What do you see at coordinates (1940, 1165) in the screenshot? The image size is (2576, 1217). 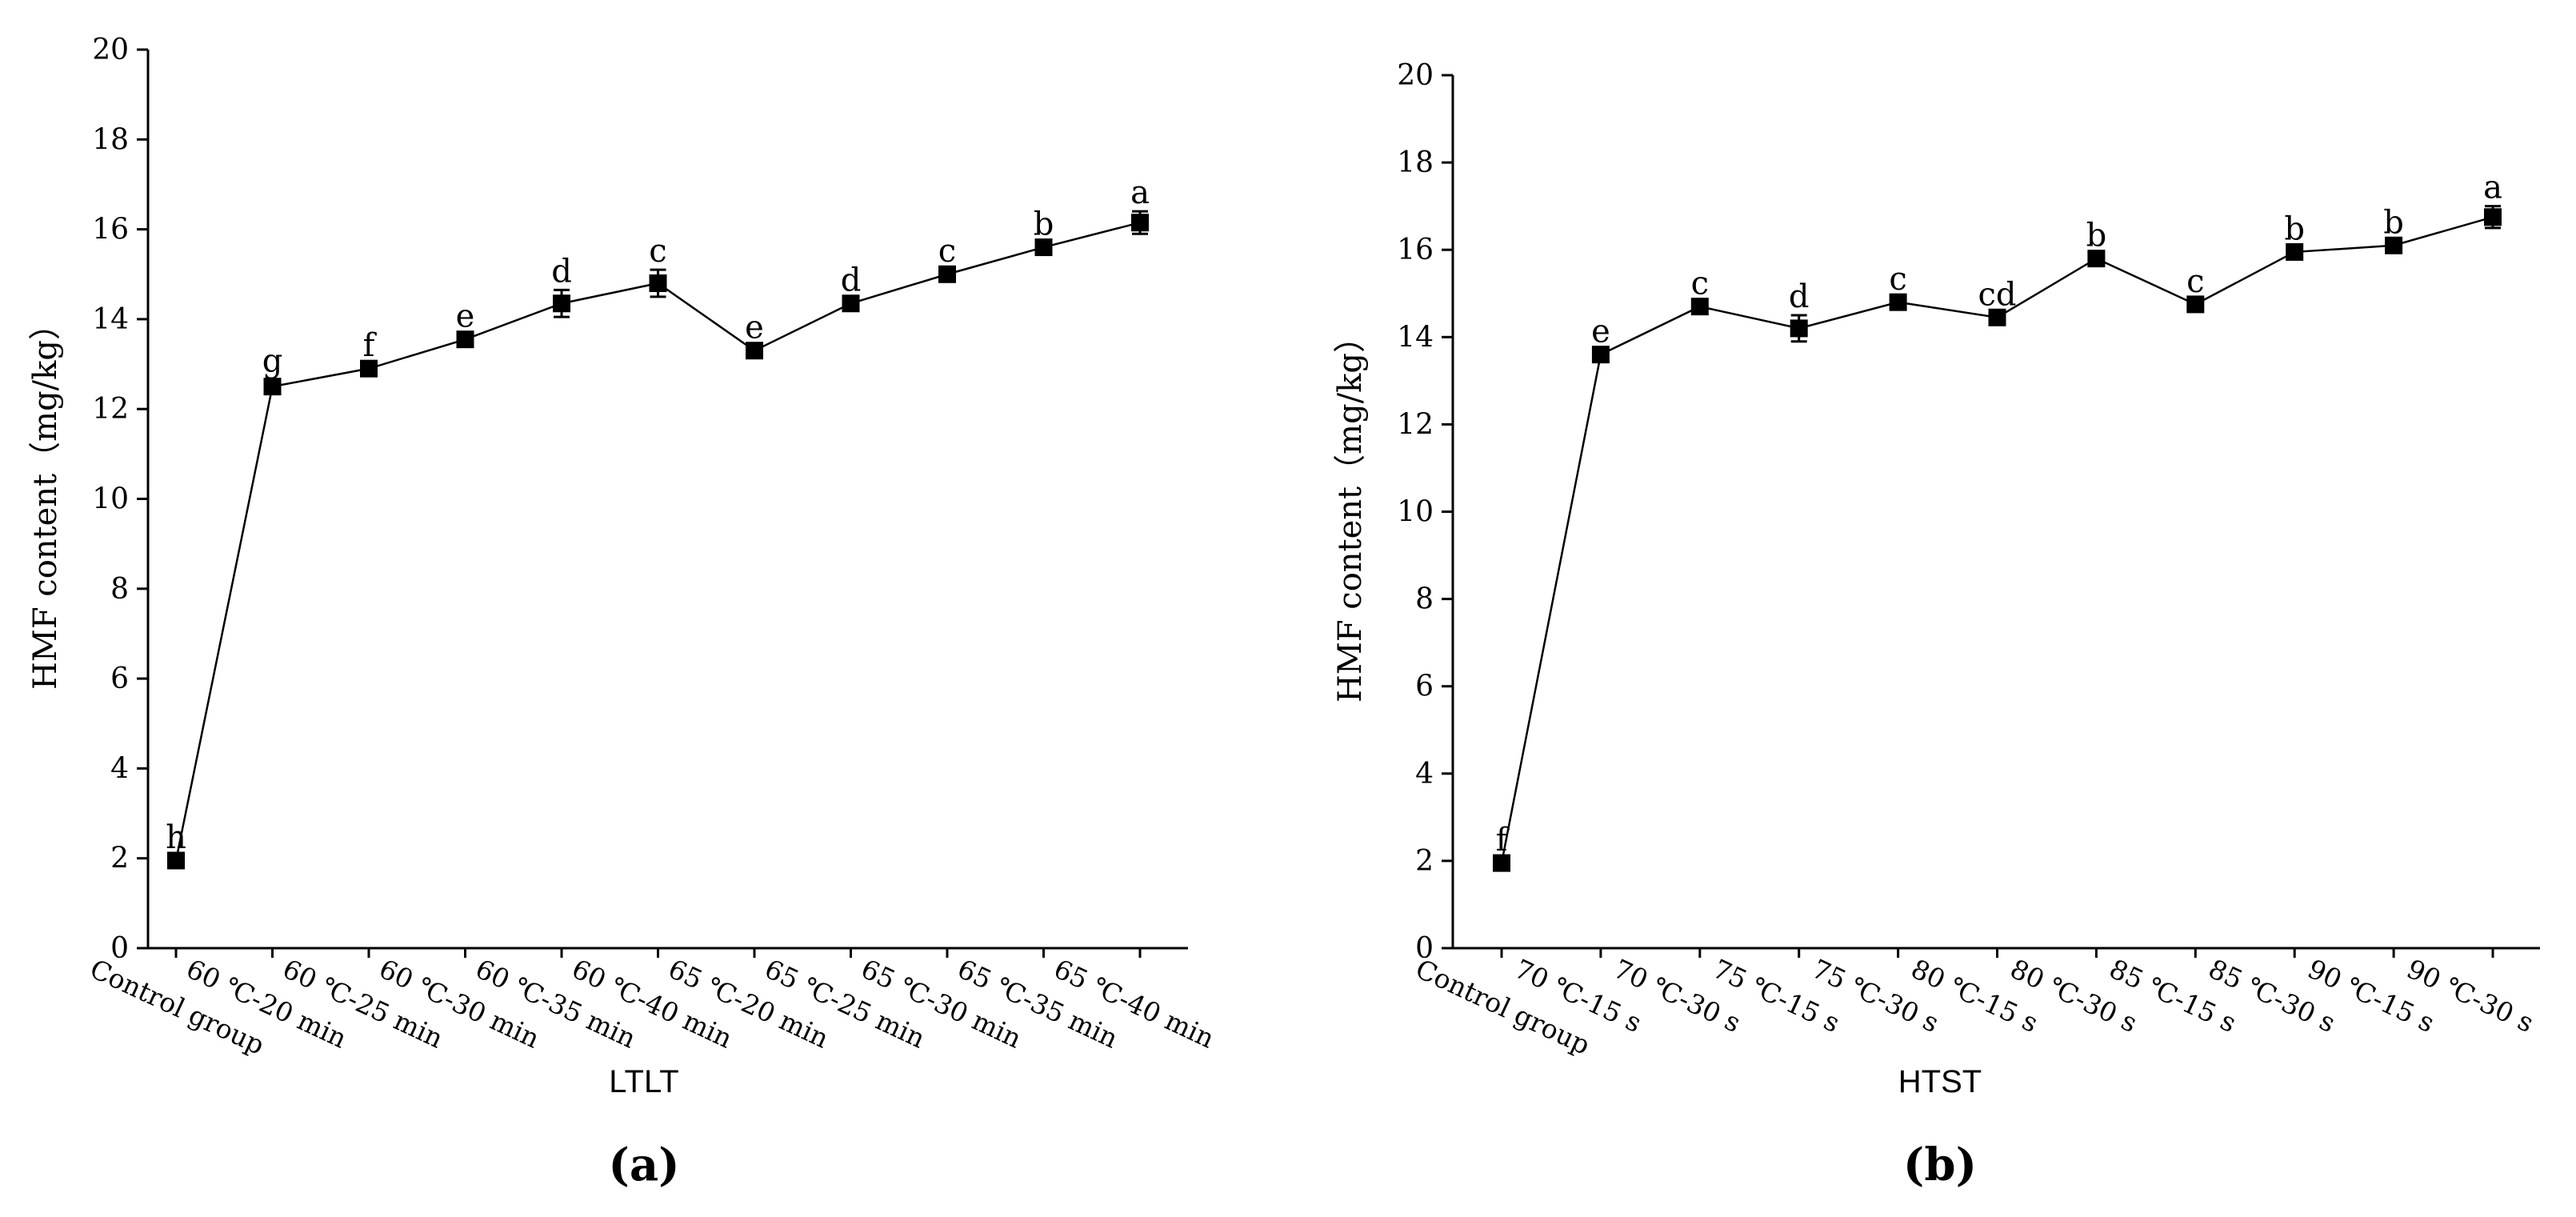 I see `panel-label: (b)` at bounding box center [1940, 1165].